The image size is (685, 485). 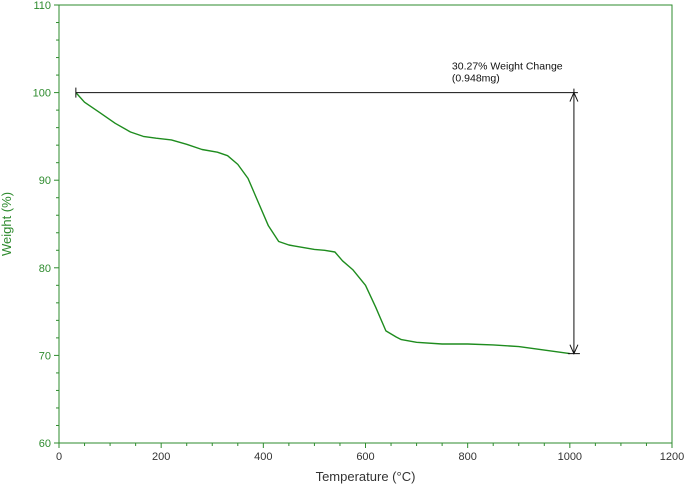 What do you see at coordinates (7, 224) in the screenshot?
I see `y-axis-title: Weight (%)` at bounding box center [7, 224].